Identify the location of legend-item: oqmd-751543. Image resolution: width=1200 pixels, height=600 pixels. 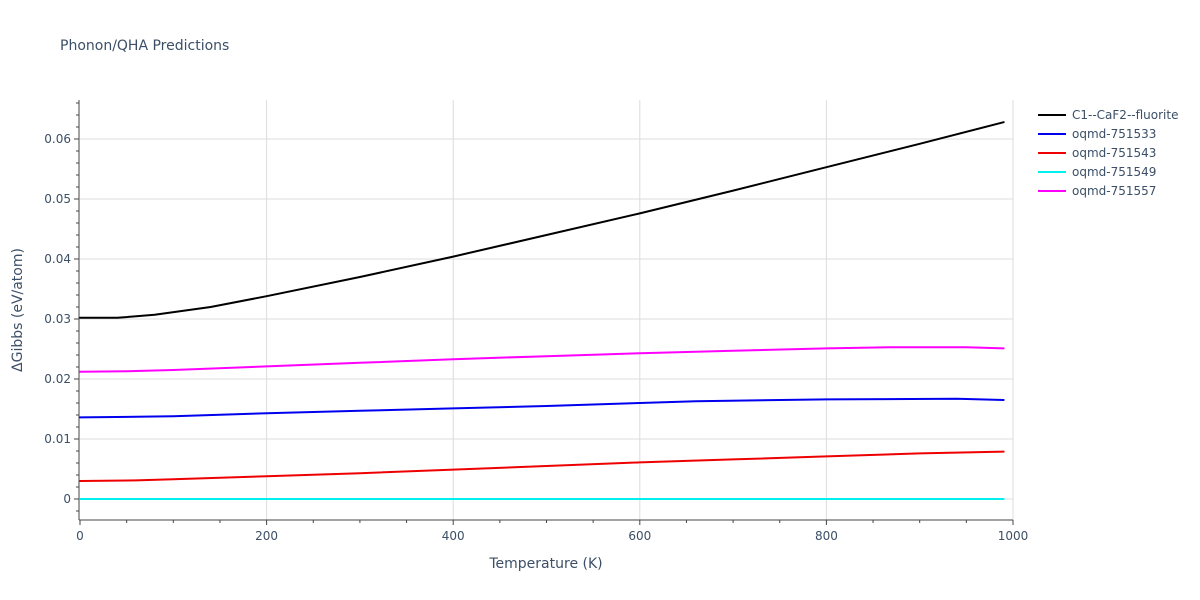
(1097, 153).